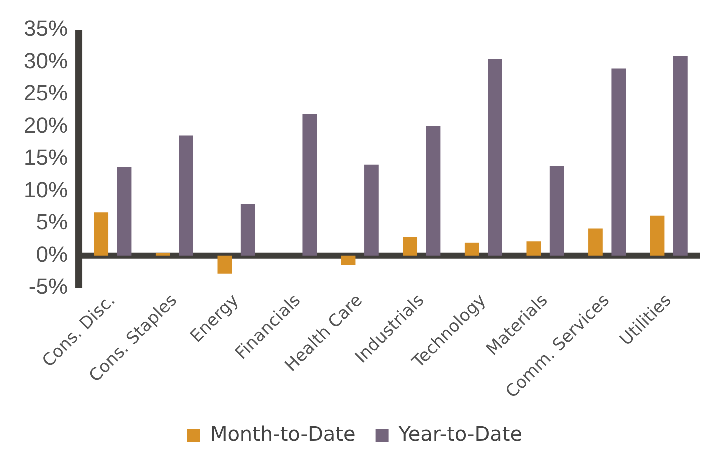 The height and width of the screenshot is (456, 704). I want to click on y-tick-label: 10%, so click(46, 189).